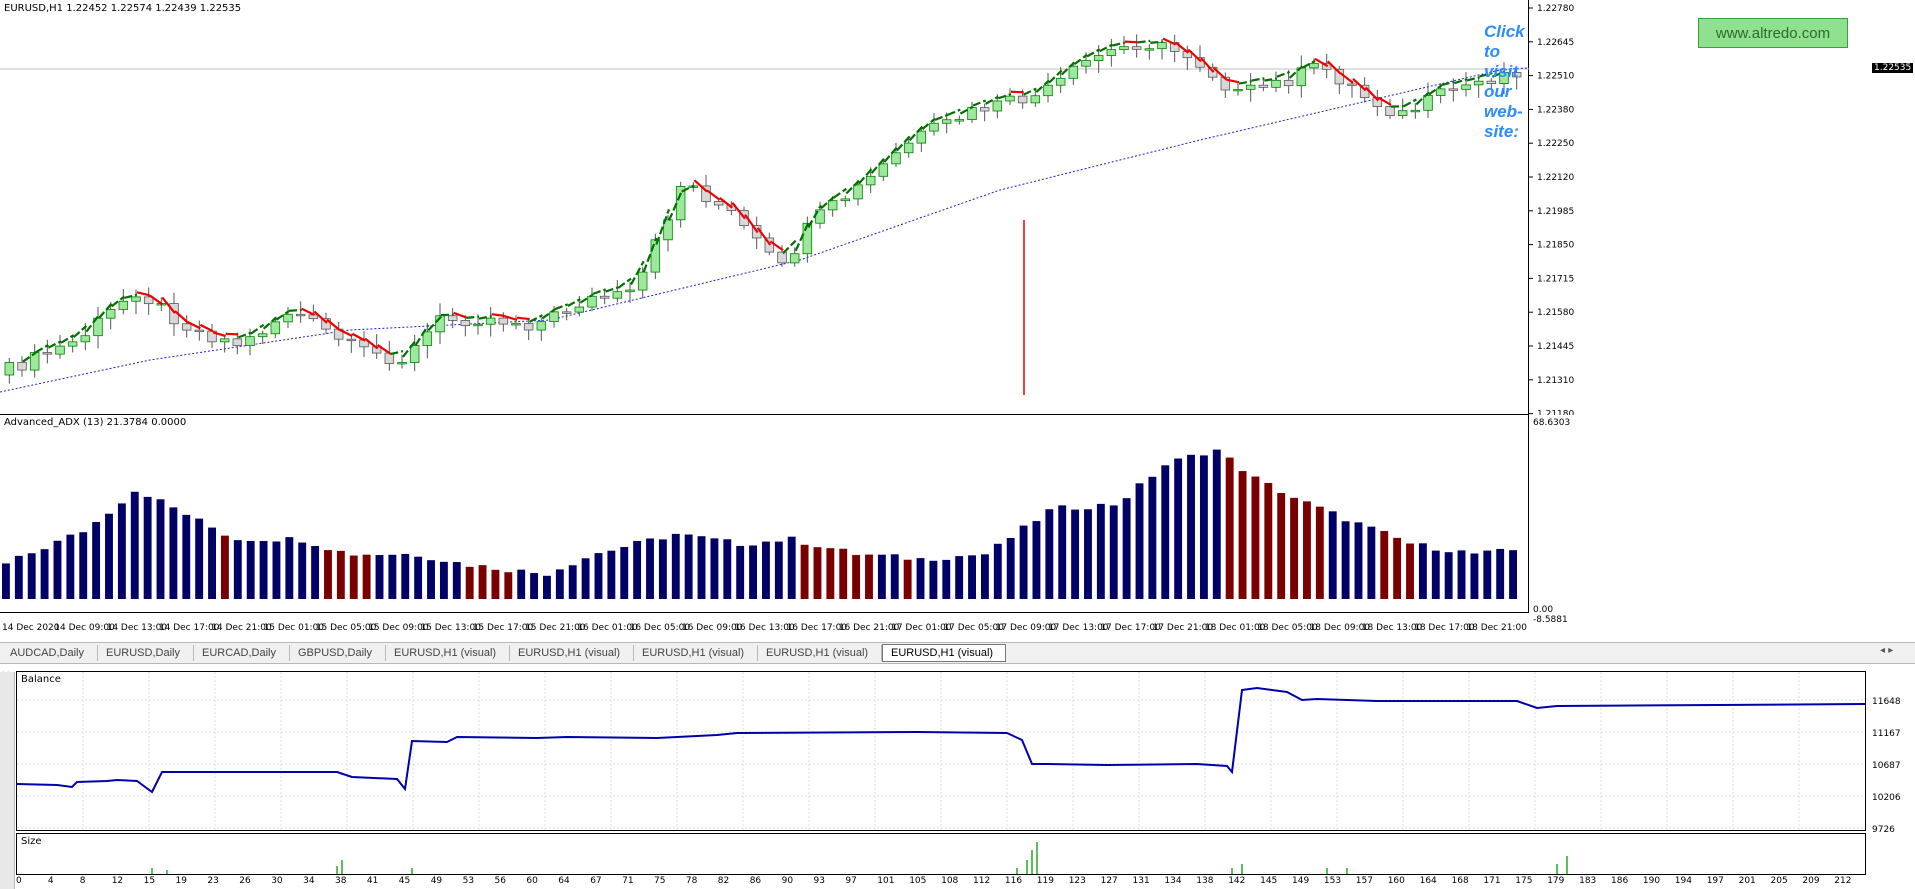 The image size is (1915, 889). I want to click on bottom-axis-label: 205, so click(1779, 881).